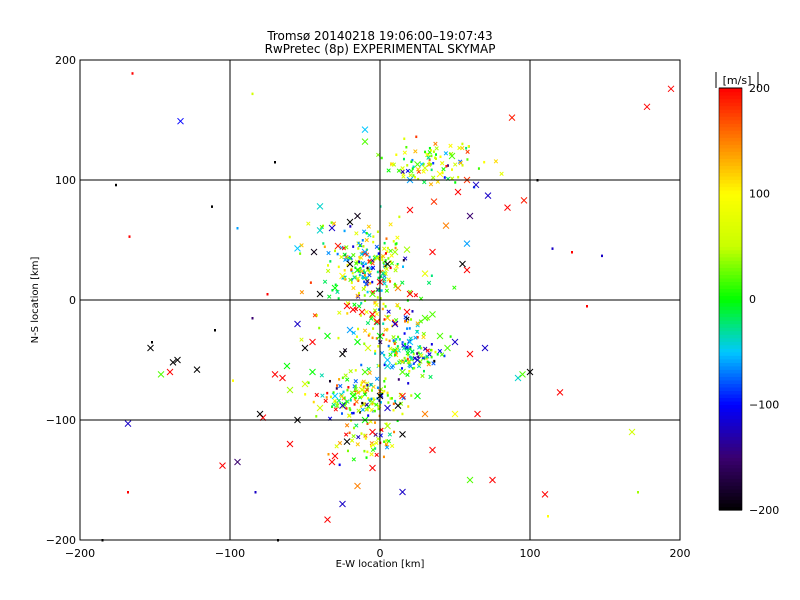 The width and height of the screenshot is (800, 600). I want to click on chart-title-line2: RwPretec (8p) EXPERIMENTAL SKYMAP, so click(380, 49).